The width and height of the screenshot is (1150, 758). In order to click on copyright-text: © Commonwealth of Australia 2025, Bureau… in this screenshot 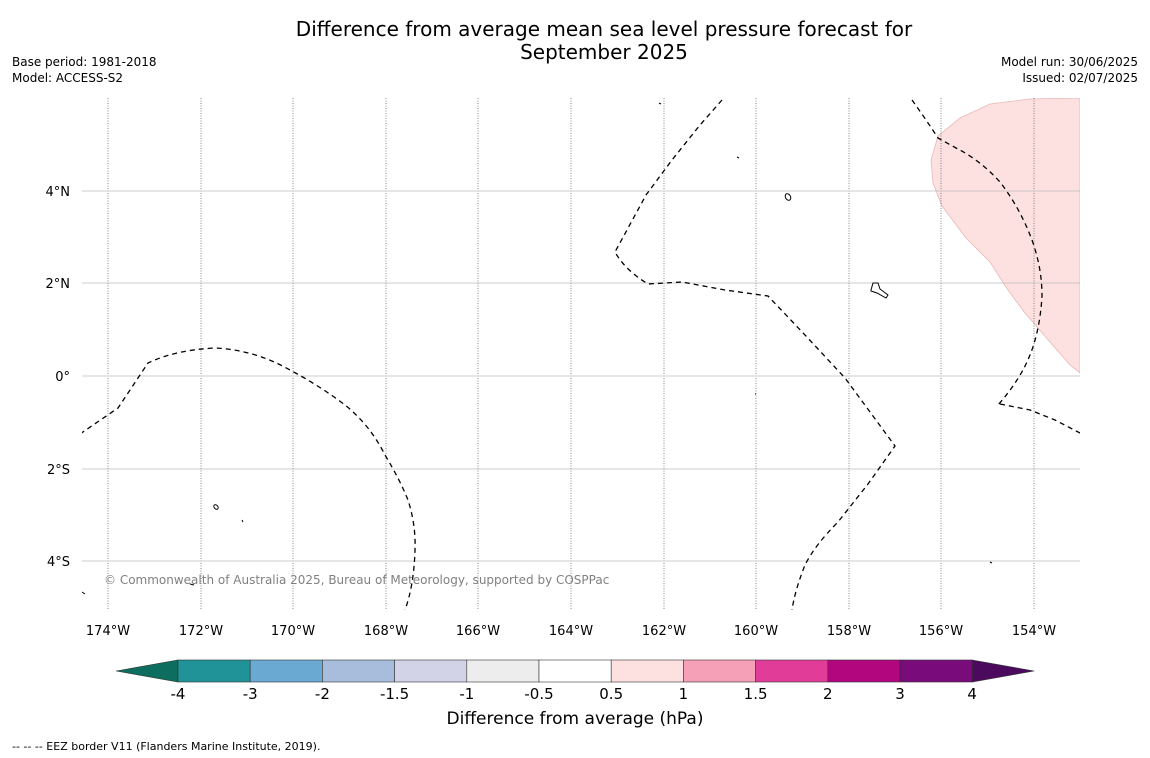, I will do `click(356, 580)`.